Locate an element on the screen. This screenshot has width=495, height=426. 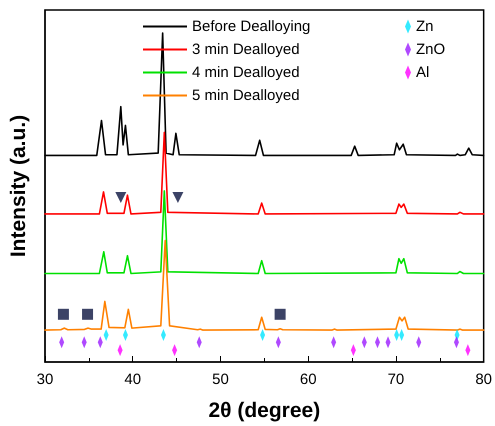
legend-label: 5 min Dealloyed is located at coordinates (246, 95).